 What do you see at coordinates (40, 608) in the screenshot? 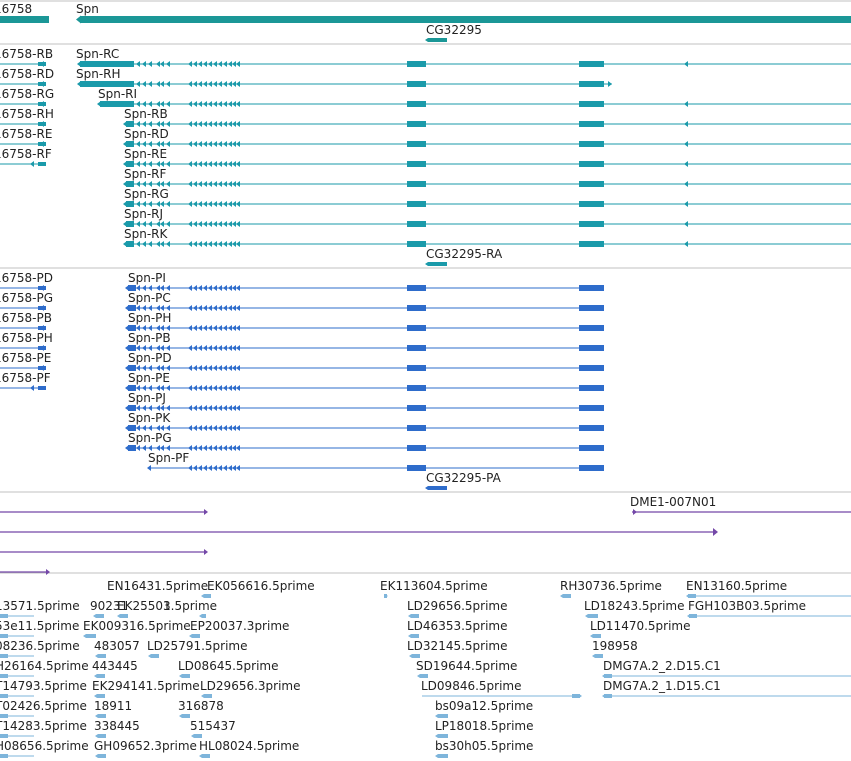
I see `est-5: 13571.5prime` at bounding box center [40, 608].